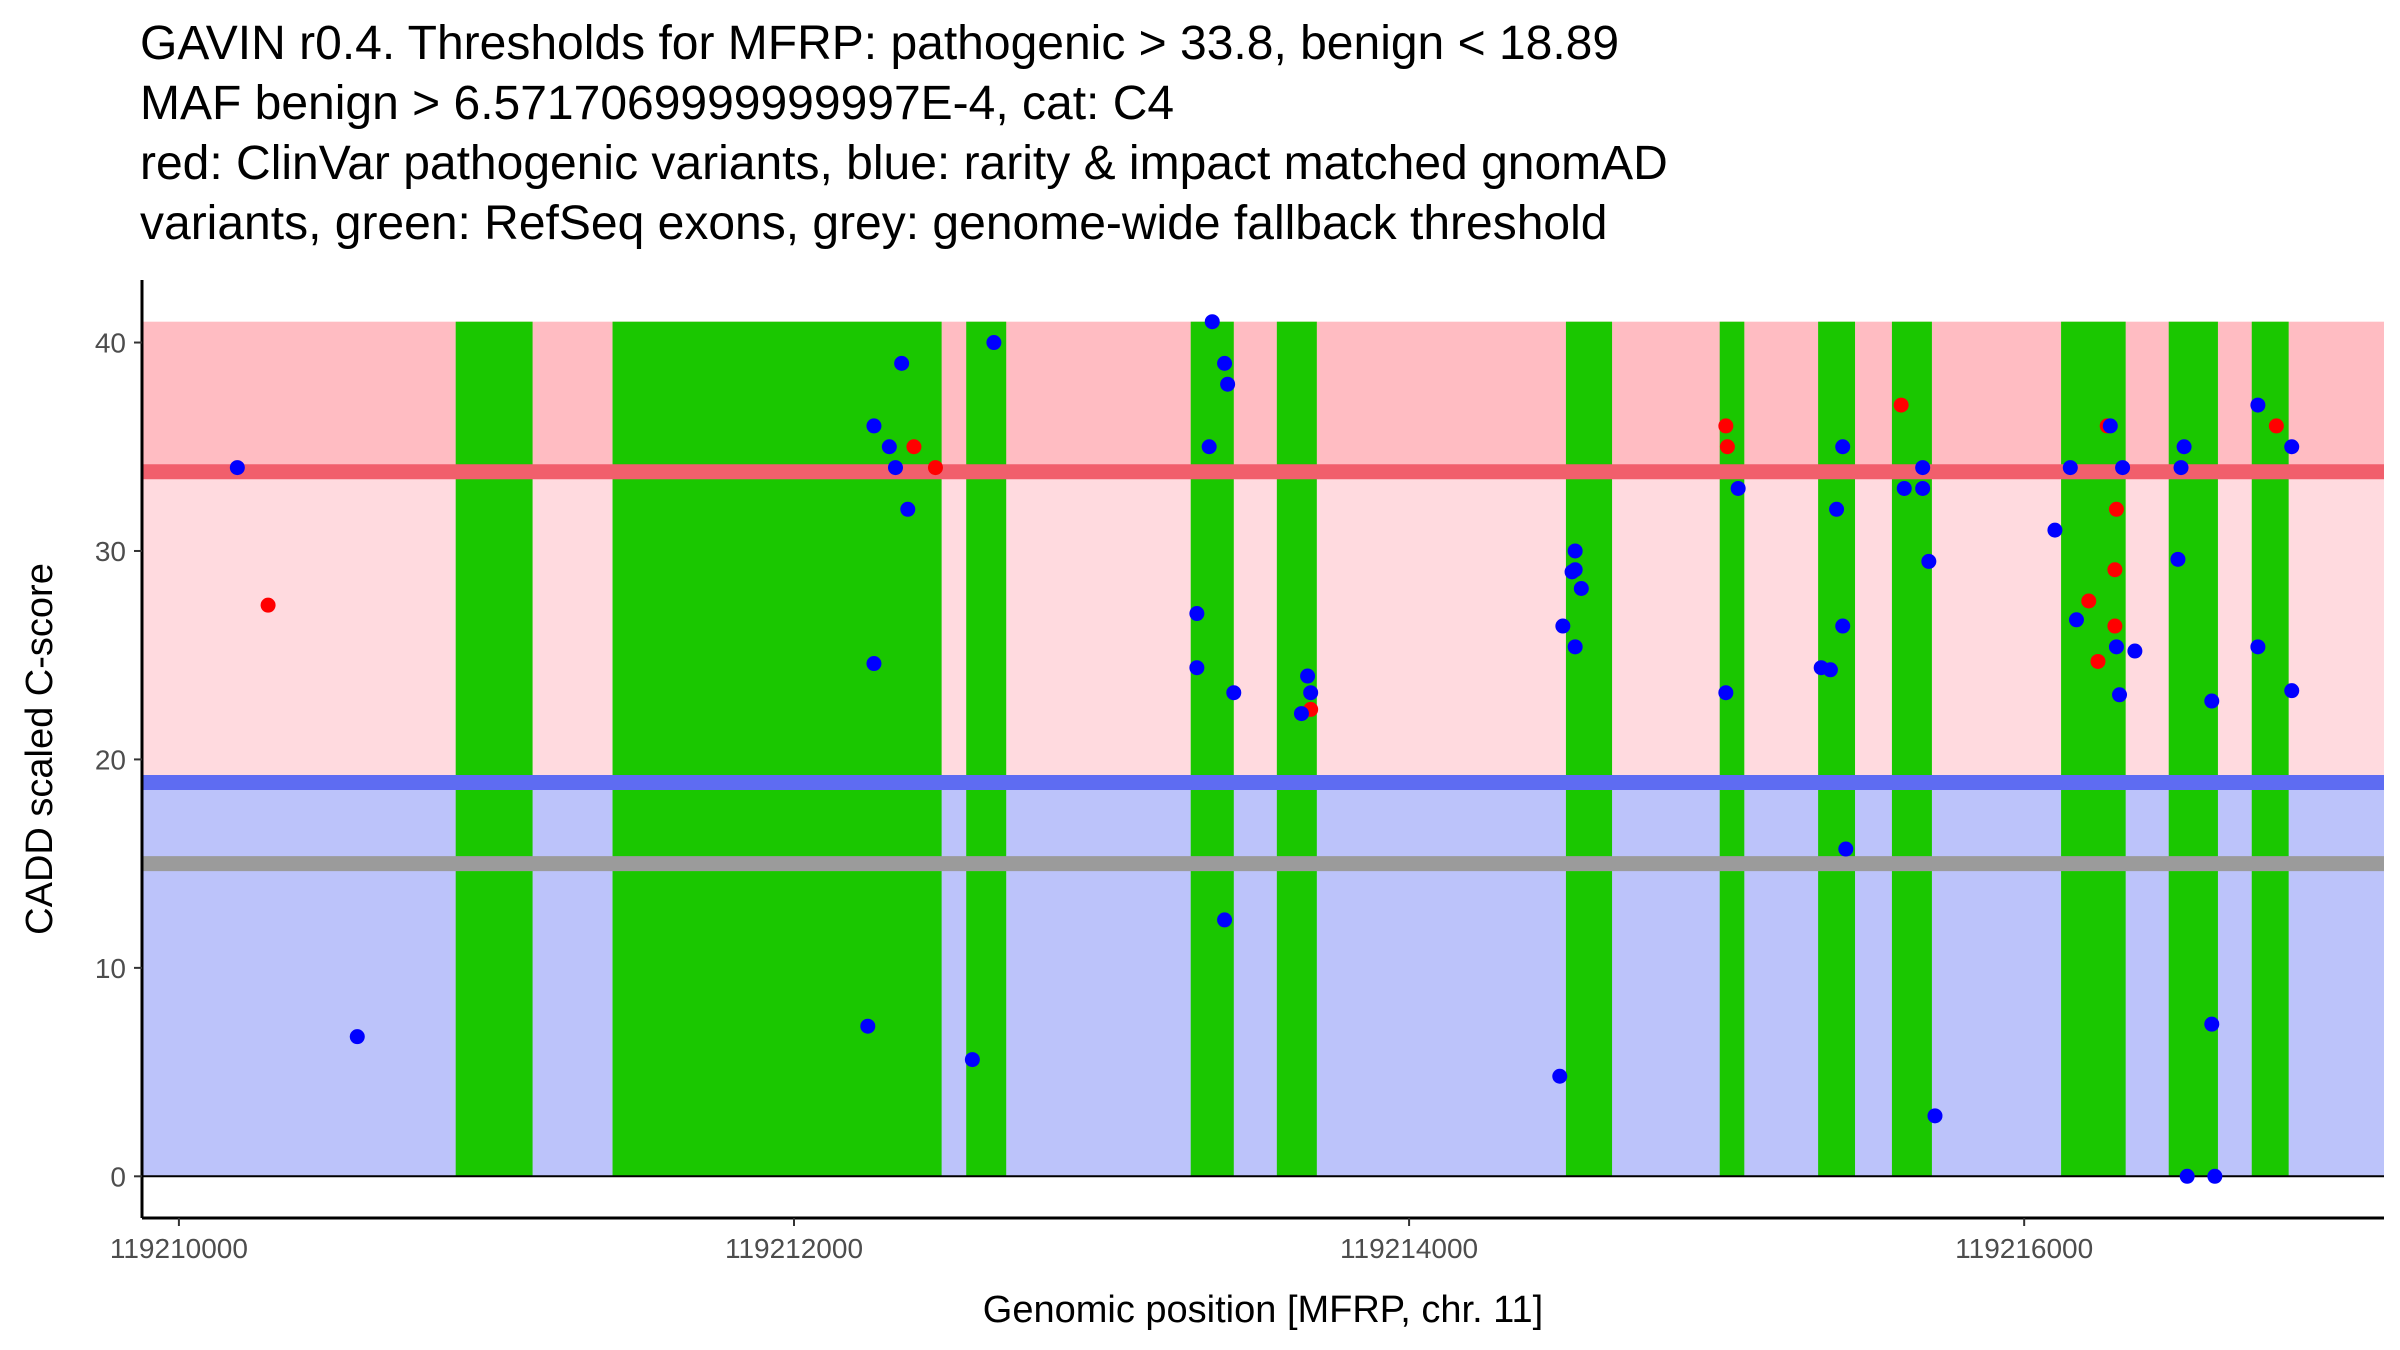  I want to click on x-tick-label: 119212000, so click(794, 1248).